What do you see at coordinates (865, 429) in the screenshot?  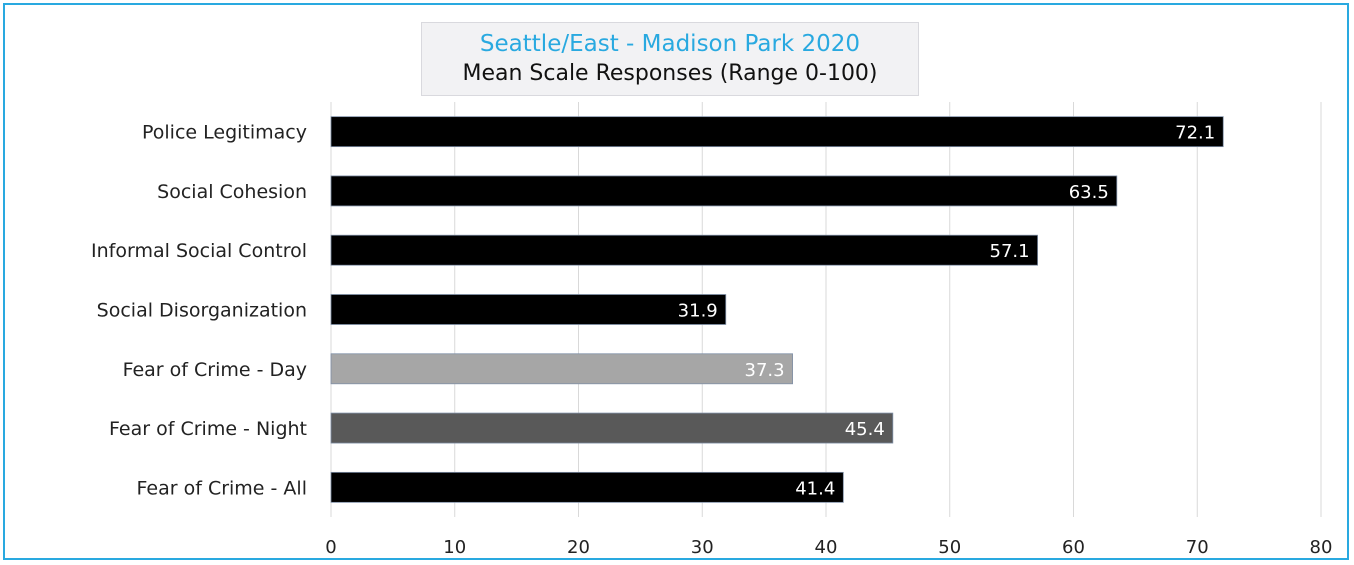 I see `value-label: 45.4` at bounding box center [865, 429].